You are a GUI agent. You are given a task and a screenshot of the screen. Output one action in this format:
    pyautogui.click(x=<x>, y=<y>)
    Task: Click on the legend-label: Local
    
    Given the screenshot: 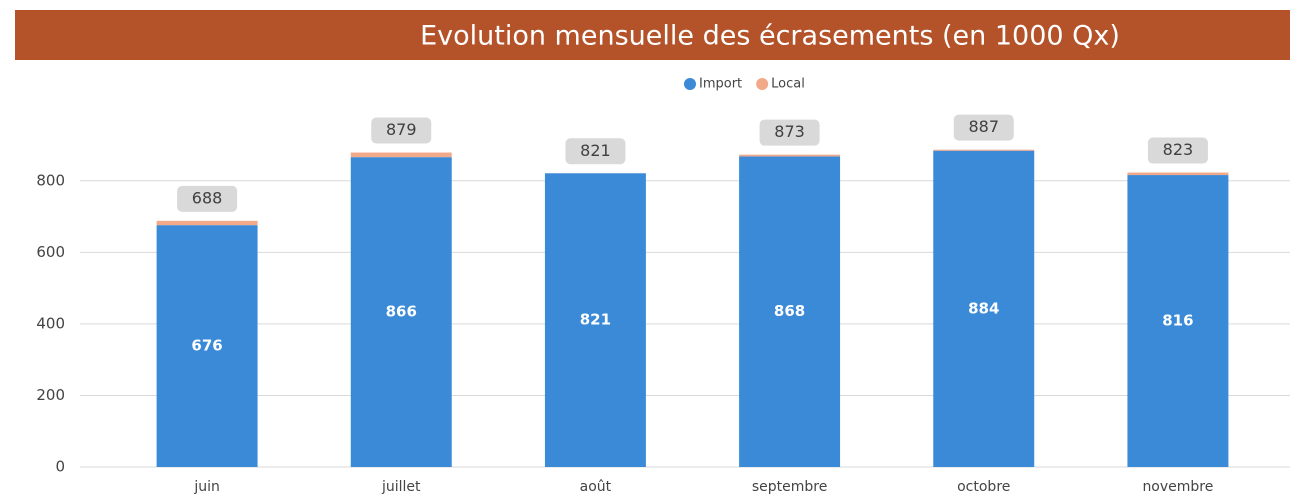 What is the action you would take?
    pyautogui.click(x=788, y=84)
    